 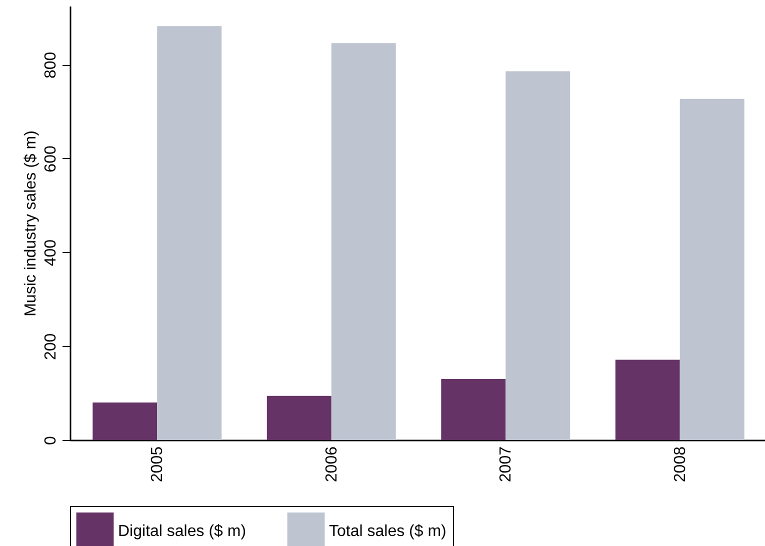 What do you see at coordinates (51, 65) in the screenshot?
I see `y-tick-label: 800` at bounding box center [51, 65].